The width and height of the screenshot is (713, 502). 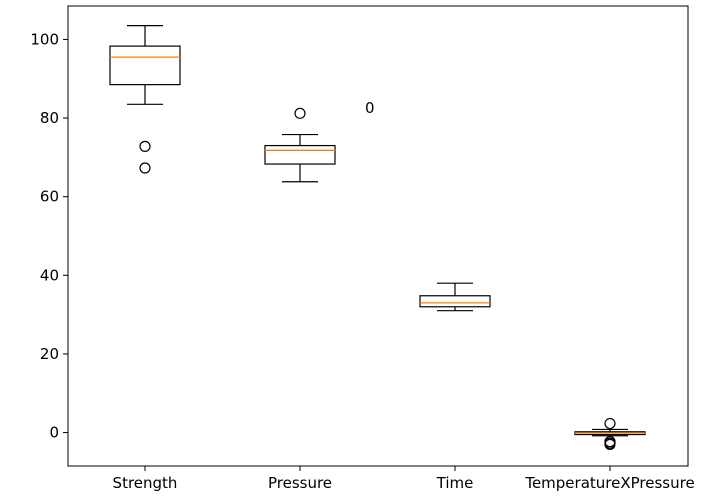 I want to click on x-tick-label: TemperatureXPressure, so click(x=609, y=483).